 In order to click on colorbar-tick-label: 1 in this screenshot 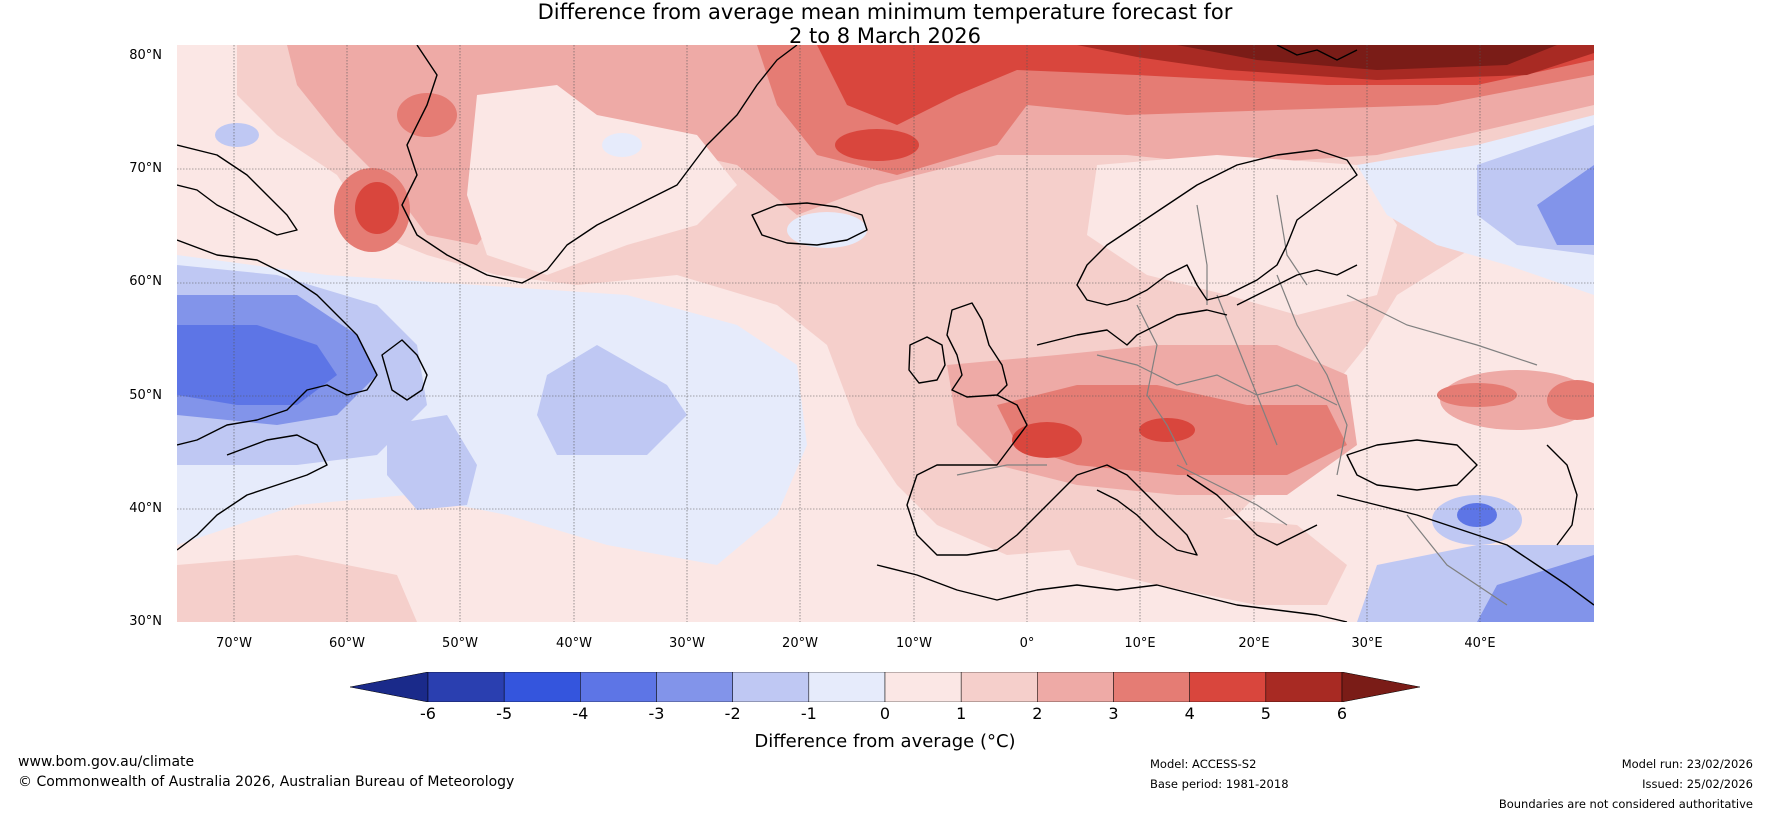, I will do `click(961, 713)`.